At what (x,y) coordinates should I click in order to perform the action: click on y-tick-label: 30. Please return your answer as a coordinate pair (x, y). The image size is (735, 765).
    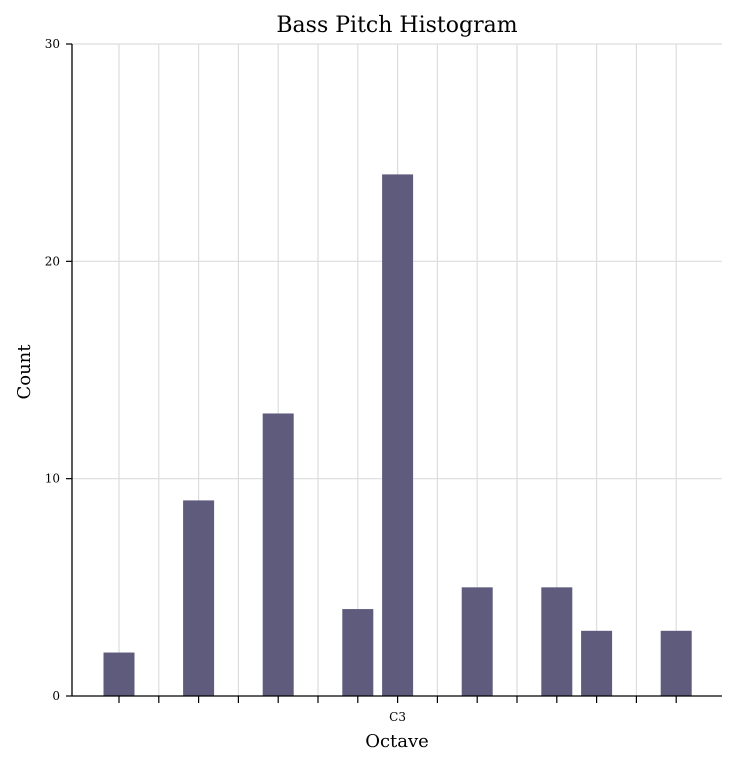
    Looking at the image, I should click on (52, 44).